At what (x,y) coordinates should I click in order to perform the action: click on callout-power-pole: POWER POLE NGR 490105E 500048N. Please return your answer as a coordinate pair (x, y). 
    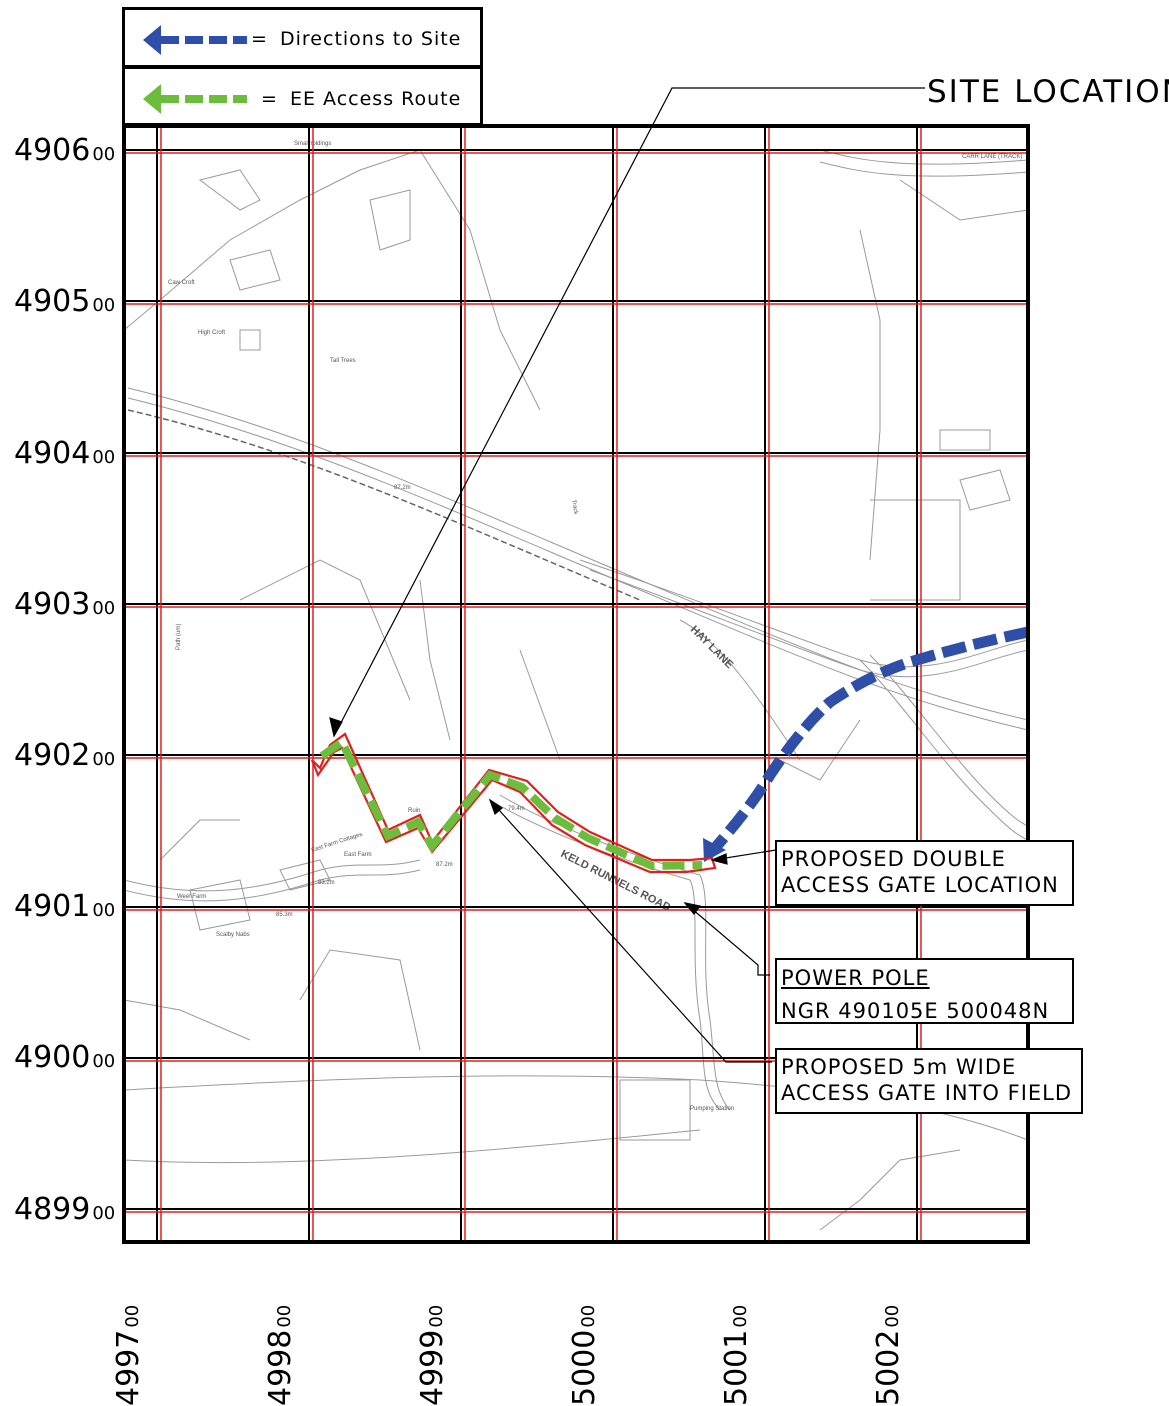
    Looking at the image, I should click on (924, 991).